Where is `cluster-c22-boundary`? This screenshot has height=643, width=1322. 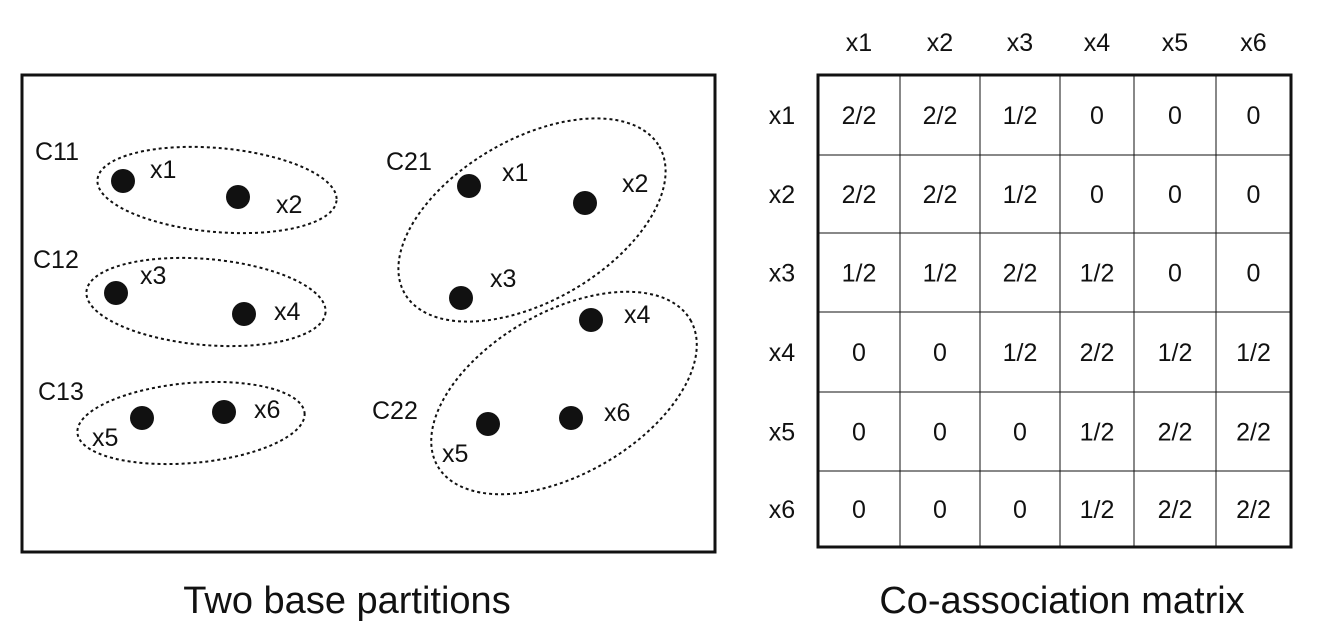
cluster-c22-boundary is located at coordinates (564, 393).